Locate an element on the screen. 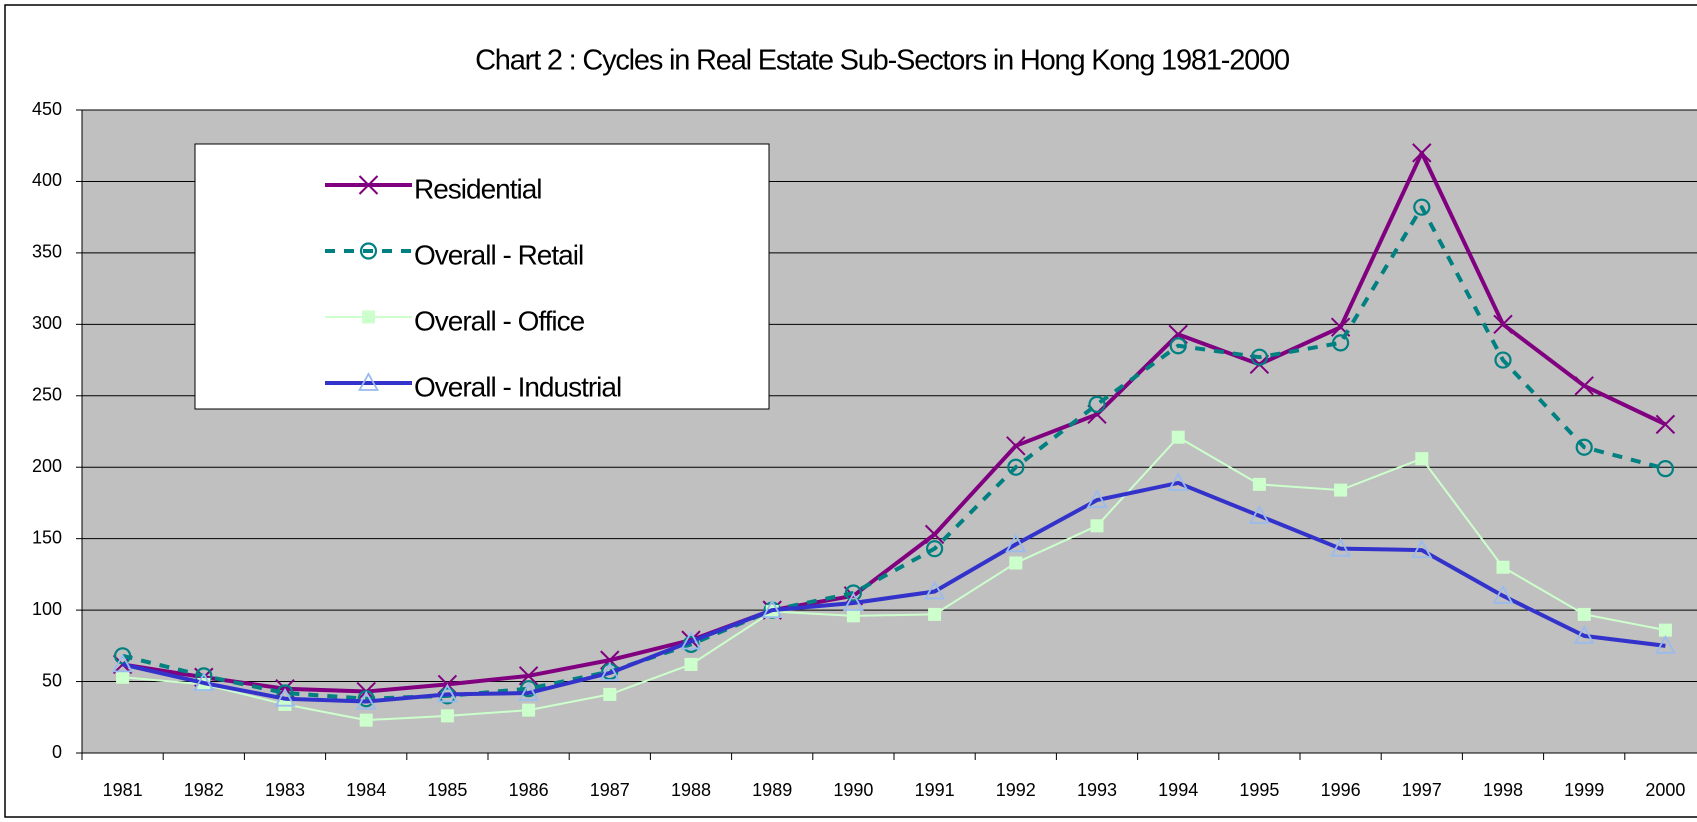  y-tick-label: 50 is located at coordinates (52, 680).